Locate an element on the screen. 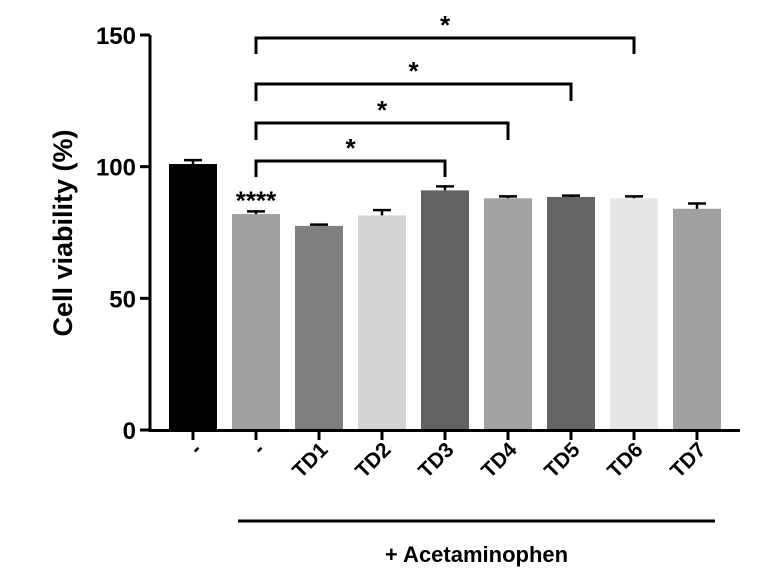 The width and height of the screenshot is (784, 588). y-ticks-layer: 0 50 100 150 is located at coordinates (123, 234).